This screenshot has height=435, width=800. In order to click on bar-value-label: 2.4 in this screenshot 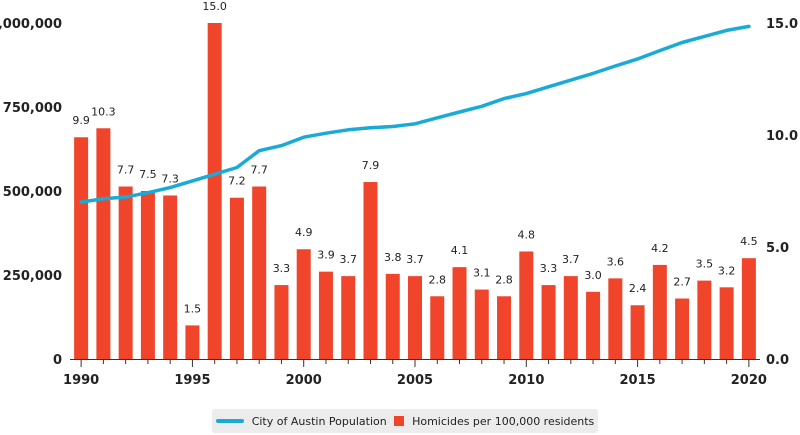, I will do `click(638, 288)`.